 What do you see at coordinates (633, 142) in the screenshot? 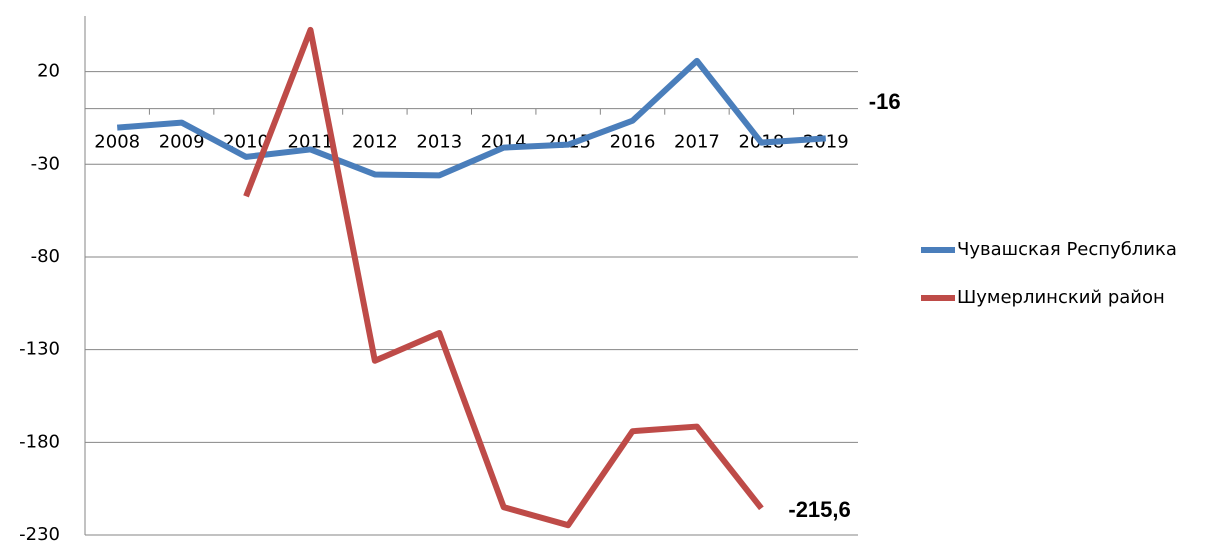
I see `x-tick-label: 2016` at bounding box center [633, 142].